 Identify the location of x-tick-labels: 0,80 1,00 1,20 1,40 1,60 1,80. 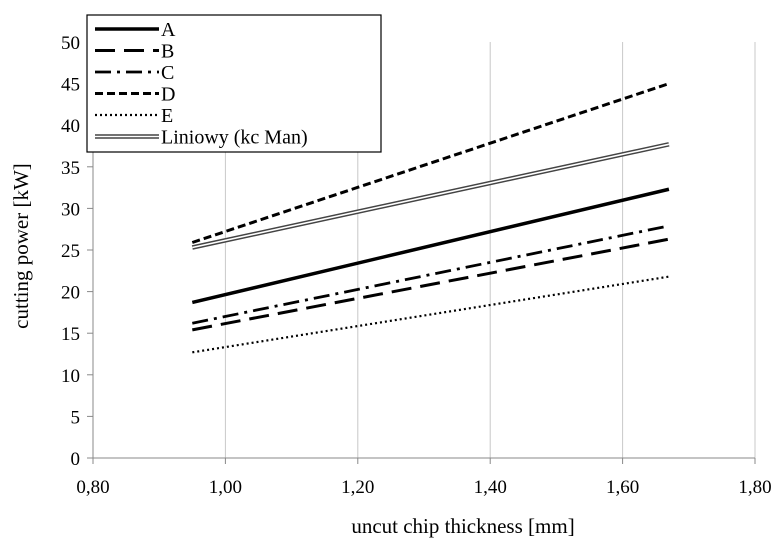
(424, 478).